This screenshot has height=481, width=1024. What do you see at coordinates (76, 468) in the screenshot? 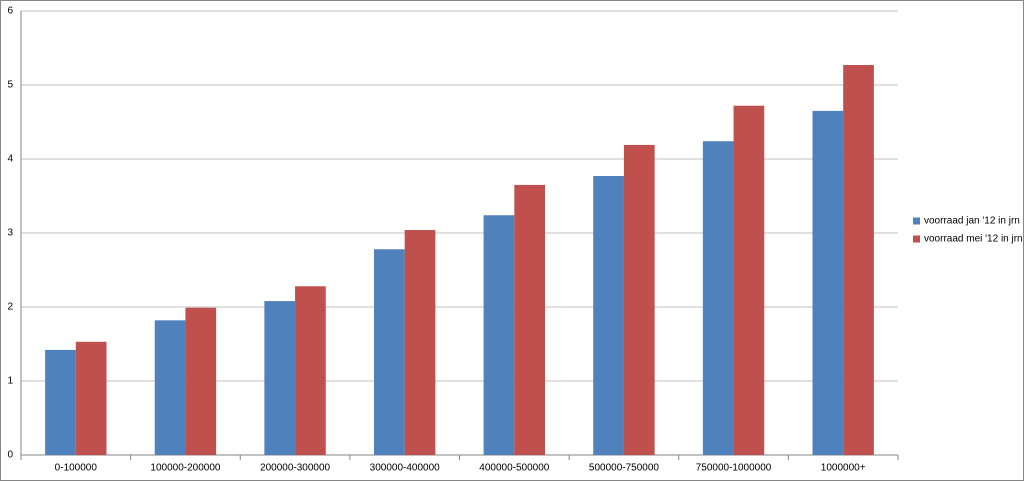
I see `x-tick-label: 0-100000` at bounding box center [76, 468].